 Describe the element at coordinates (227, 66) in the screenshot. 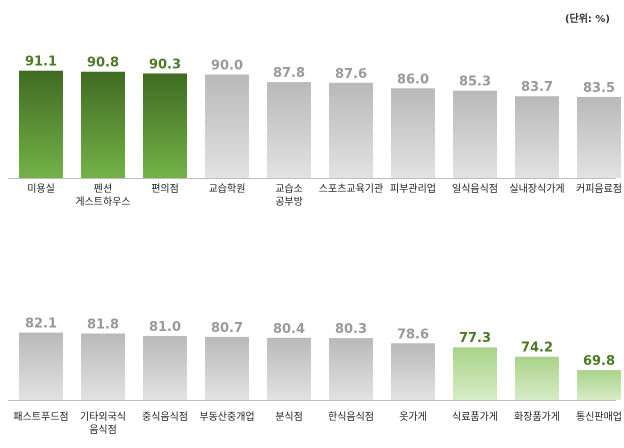

I see `value-label: 90.0` at that location.